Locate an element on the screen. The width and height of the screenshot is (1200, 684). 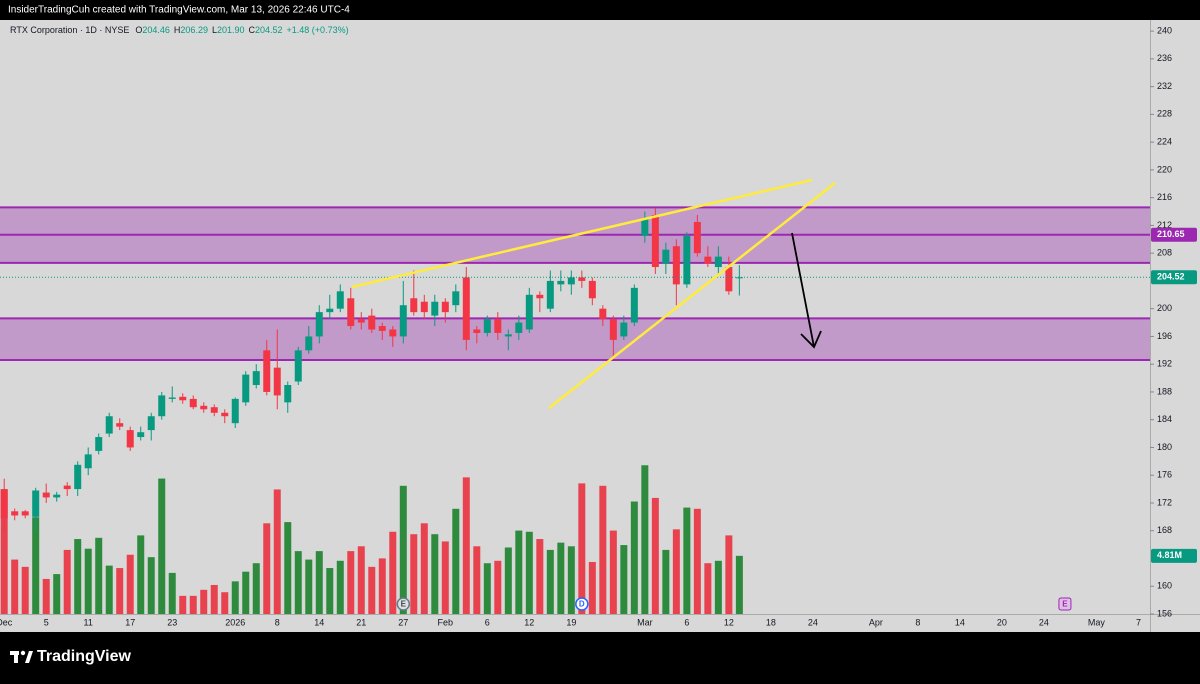
level-label: 210.65 is located at coordinates (1171, 234).